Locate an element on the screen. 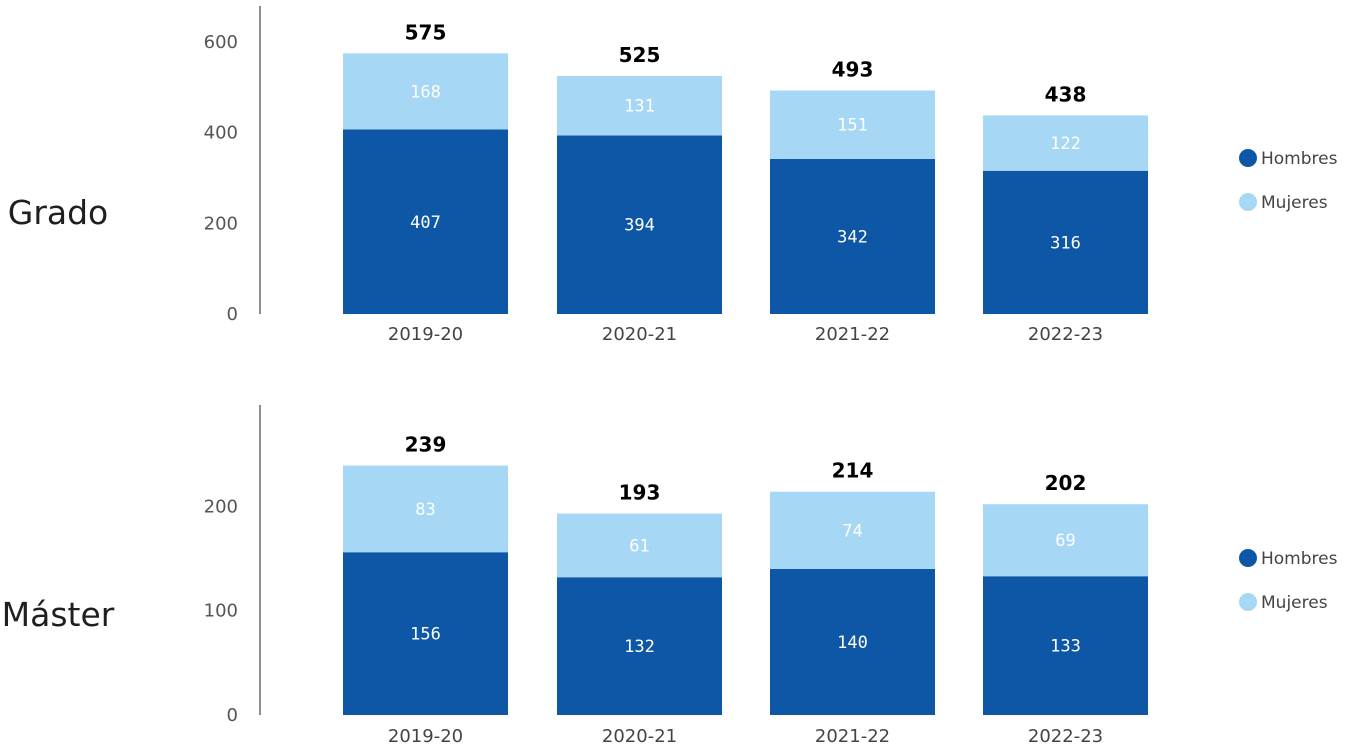  data-label-mujeres: 69 is located at coordinates (1065, 541).